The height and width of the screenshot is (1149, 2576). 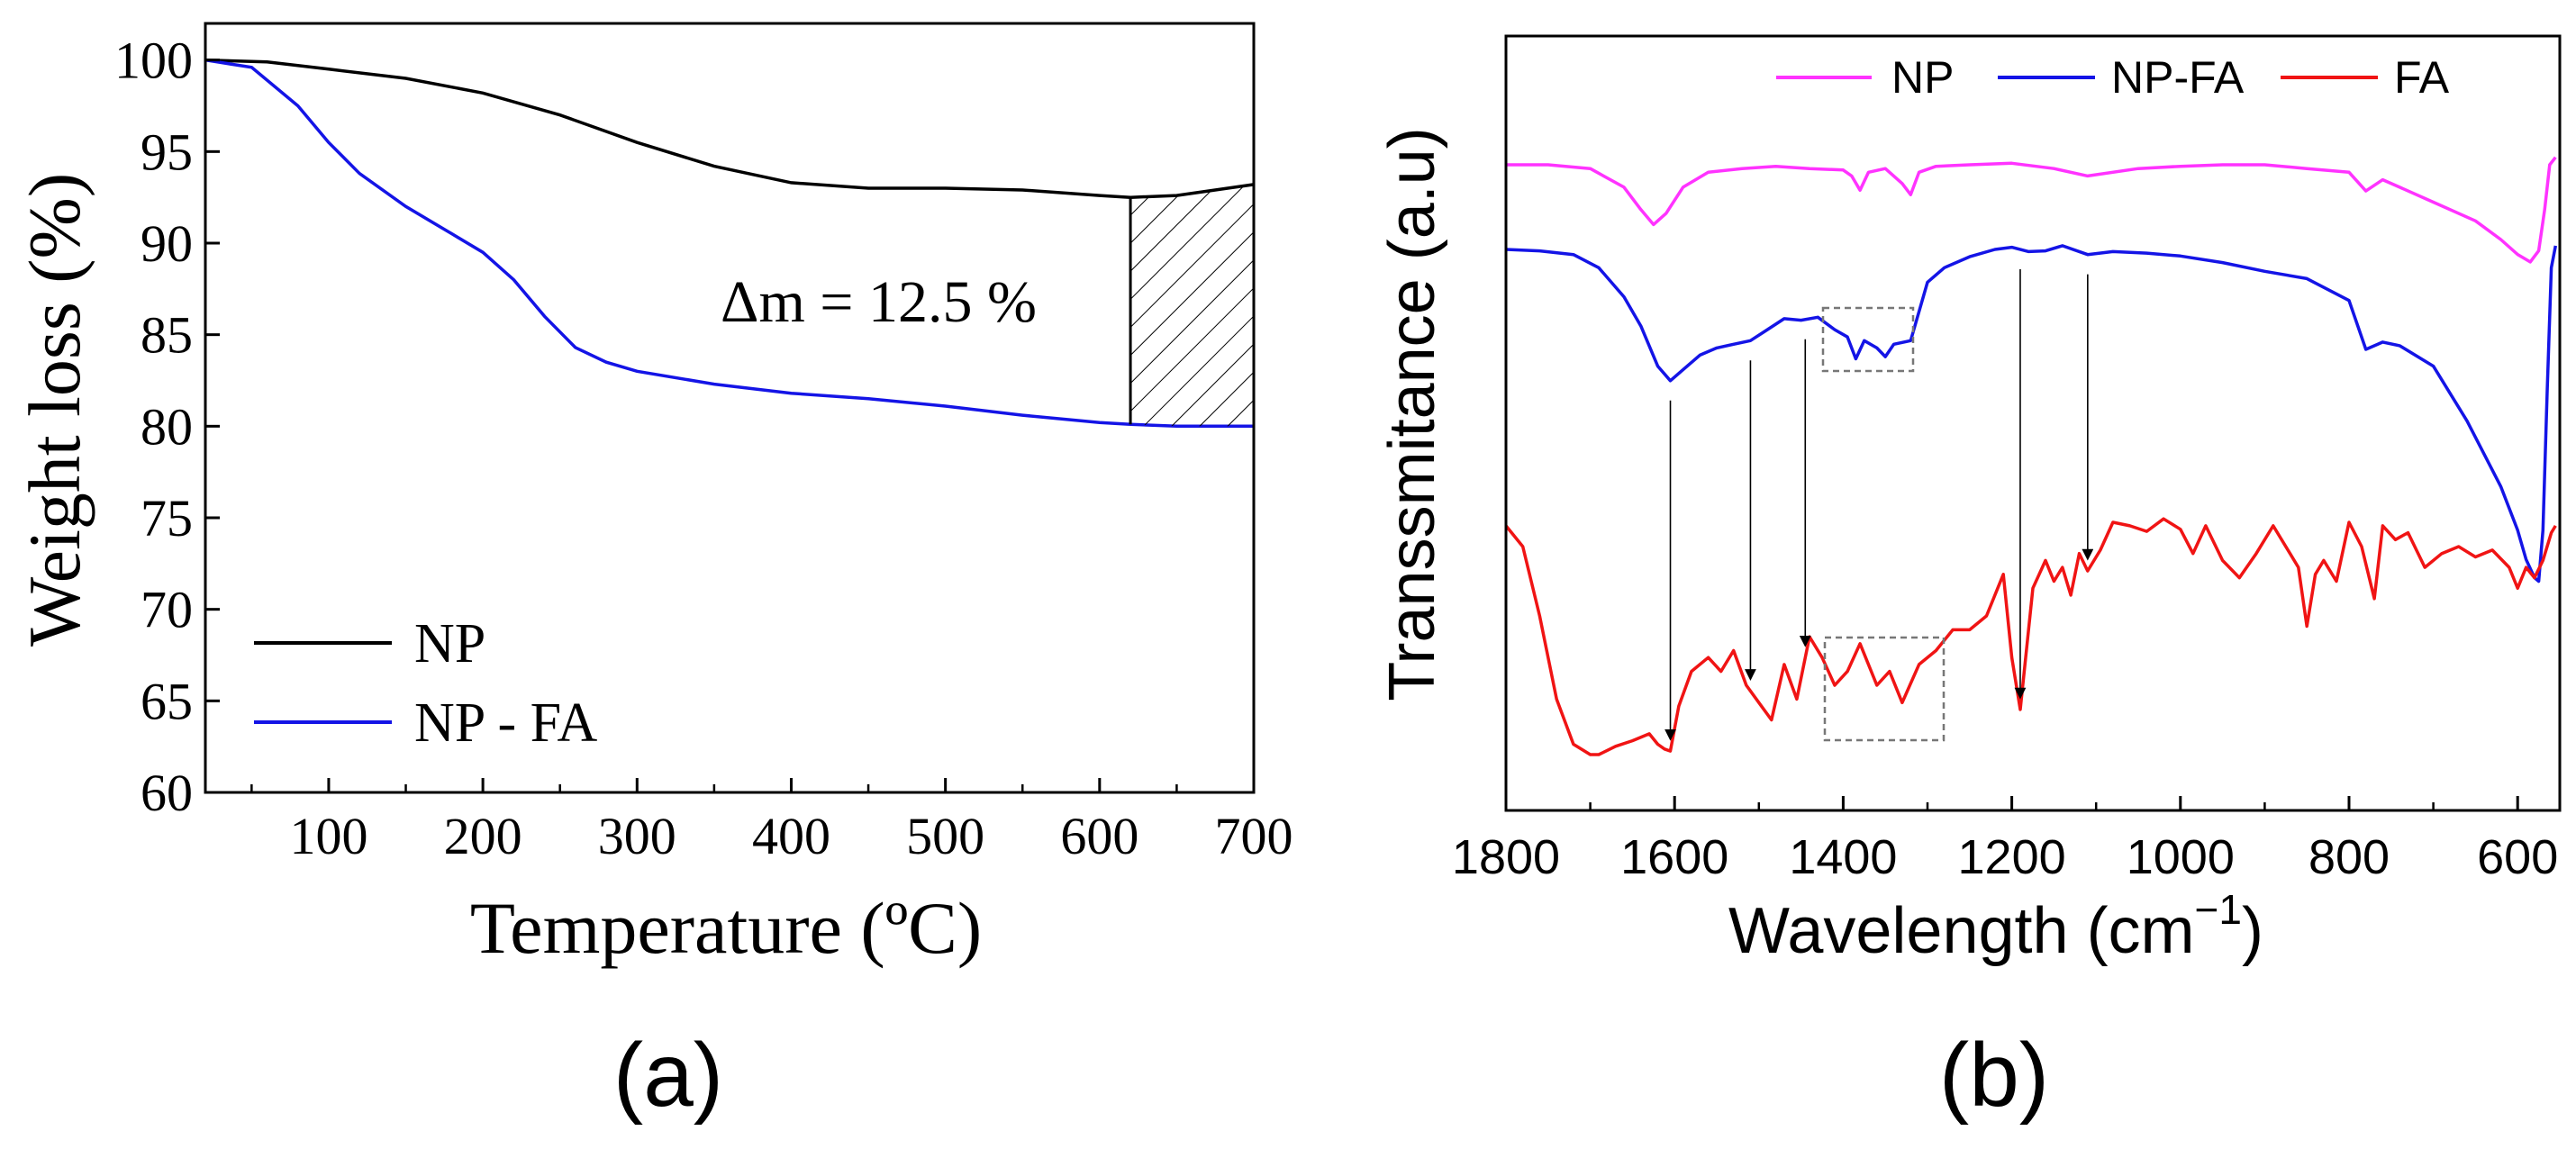 I want to click on x-tick-label: 1400, so click(x=1843, y=857).